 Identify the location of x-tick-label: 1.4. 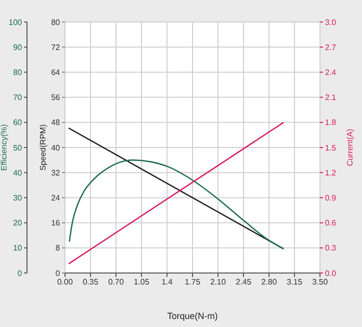
(167, 282).